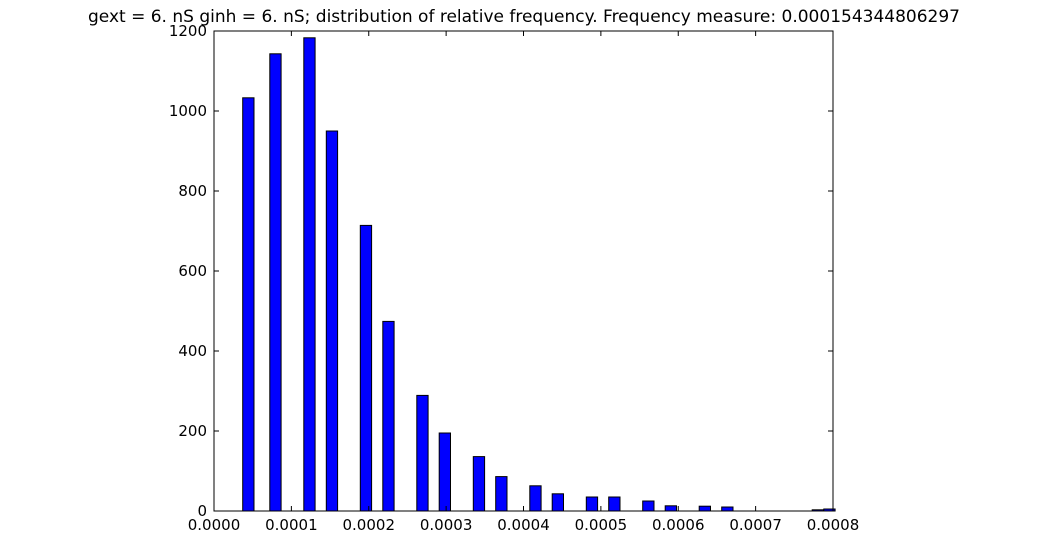 This screenshot has height=550, width=1047. What do you see at coordinates (523, 525) in the screenshot?
I see `x-tick-label: 0.0004` at bounding box center [523, 525].